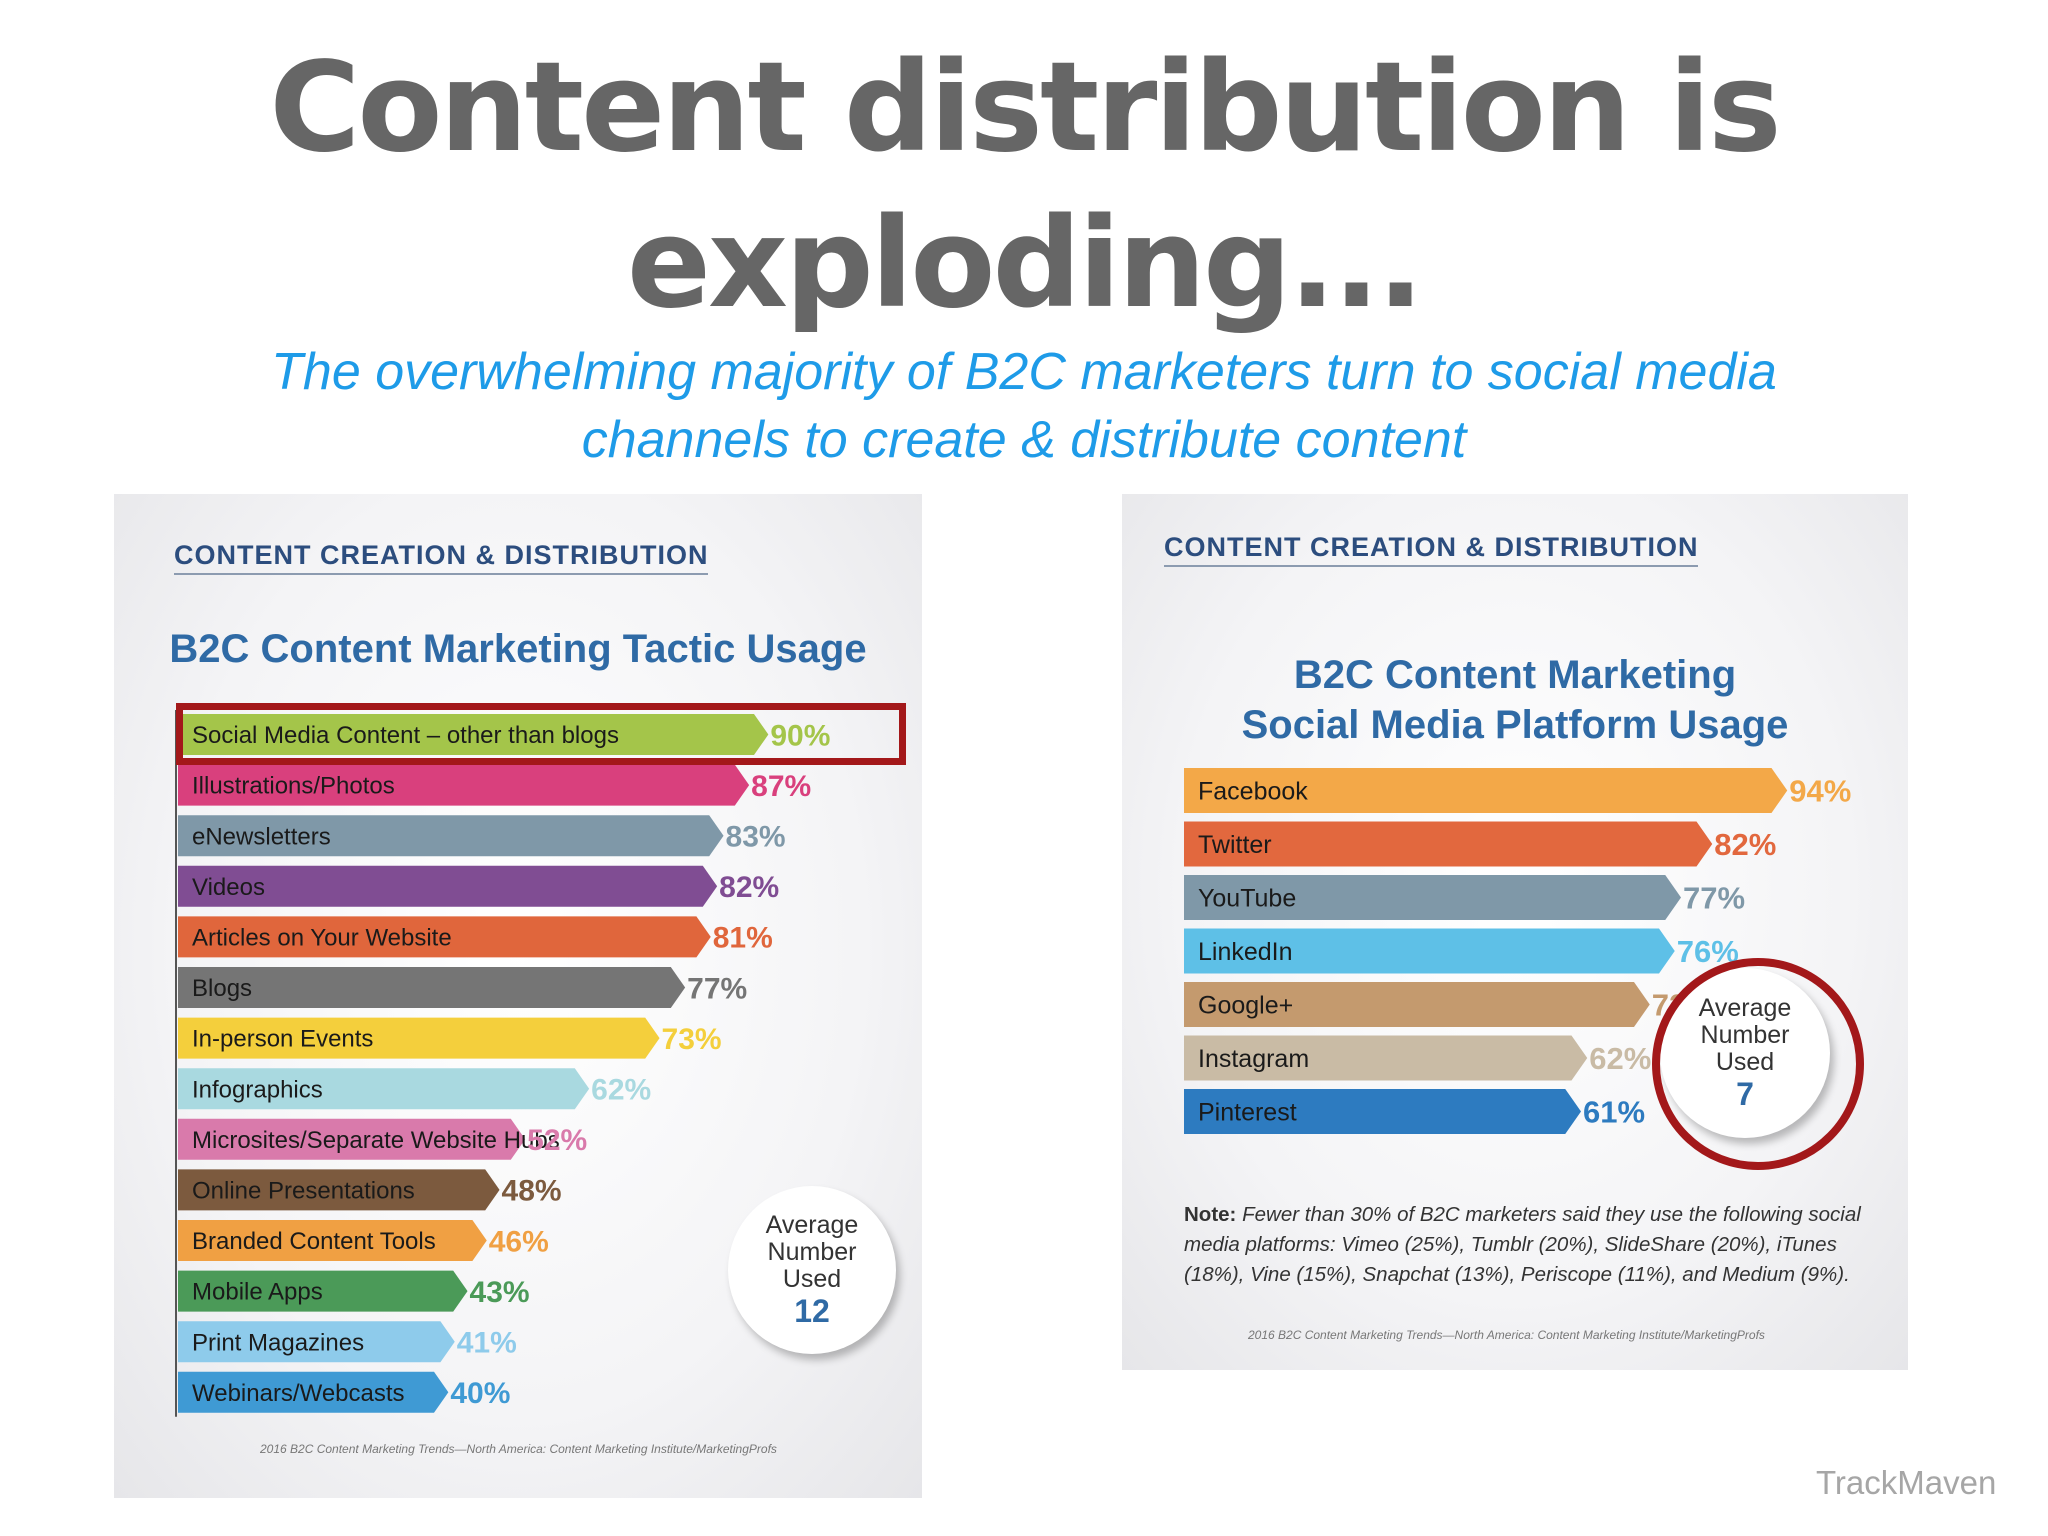  Describe the element at coordinates (222, 988) in the screenshot. I see `bar-category-label: Blogs` at that location.